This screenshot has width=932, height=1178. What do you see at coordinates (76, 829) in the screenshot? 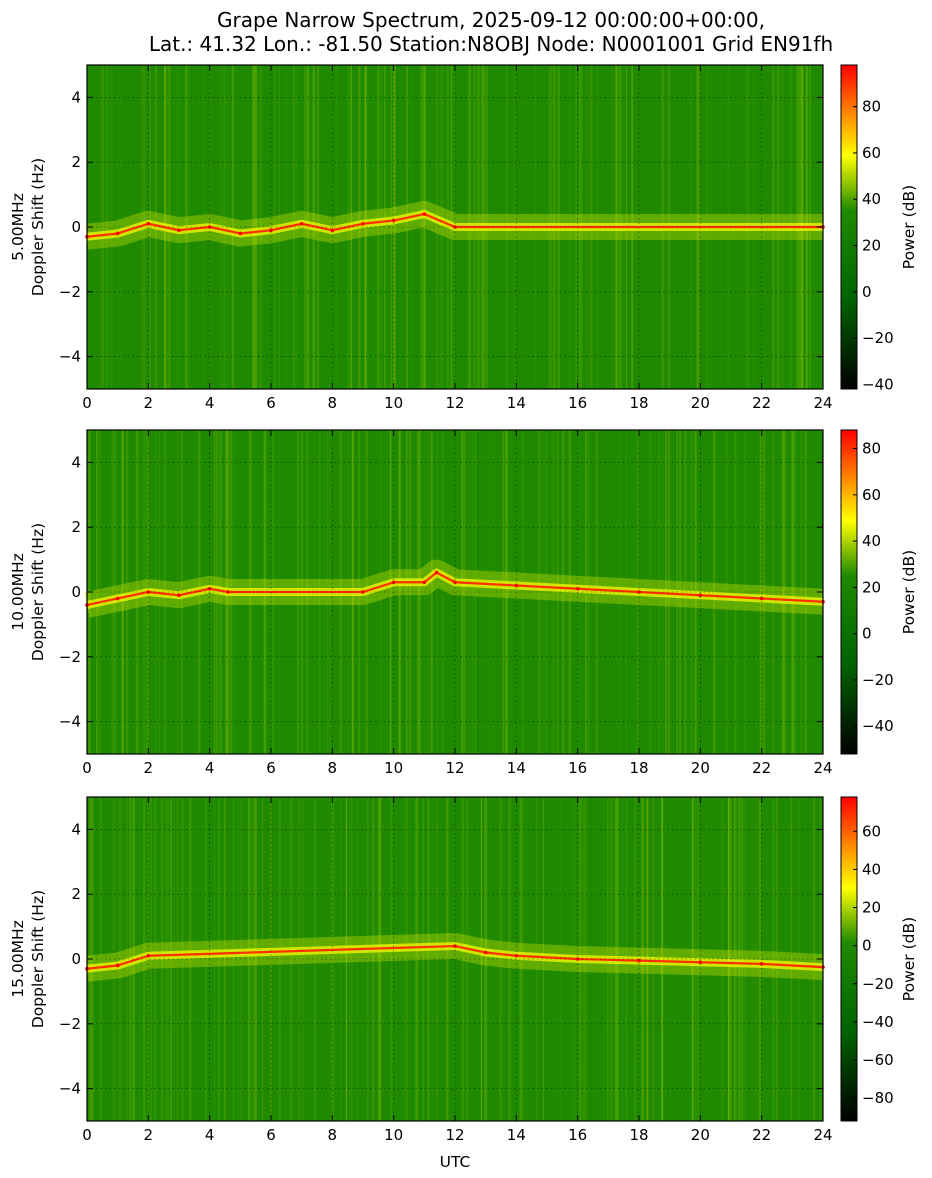
I see `y-tick-label: 4` at bounding box center [76, 829].